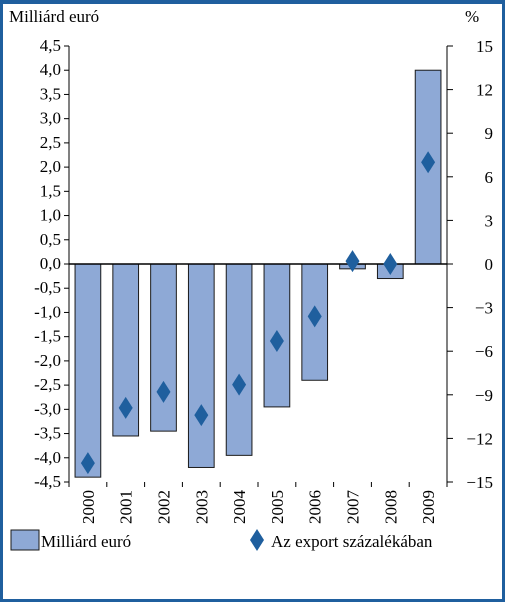 The width and height of the screenshot is (505, 604). Describe the element at coordinates (484, 46) in the screenshot. I see `right-tick-label: 15` at that location.